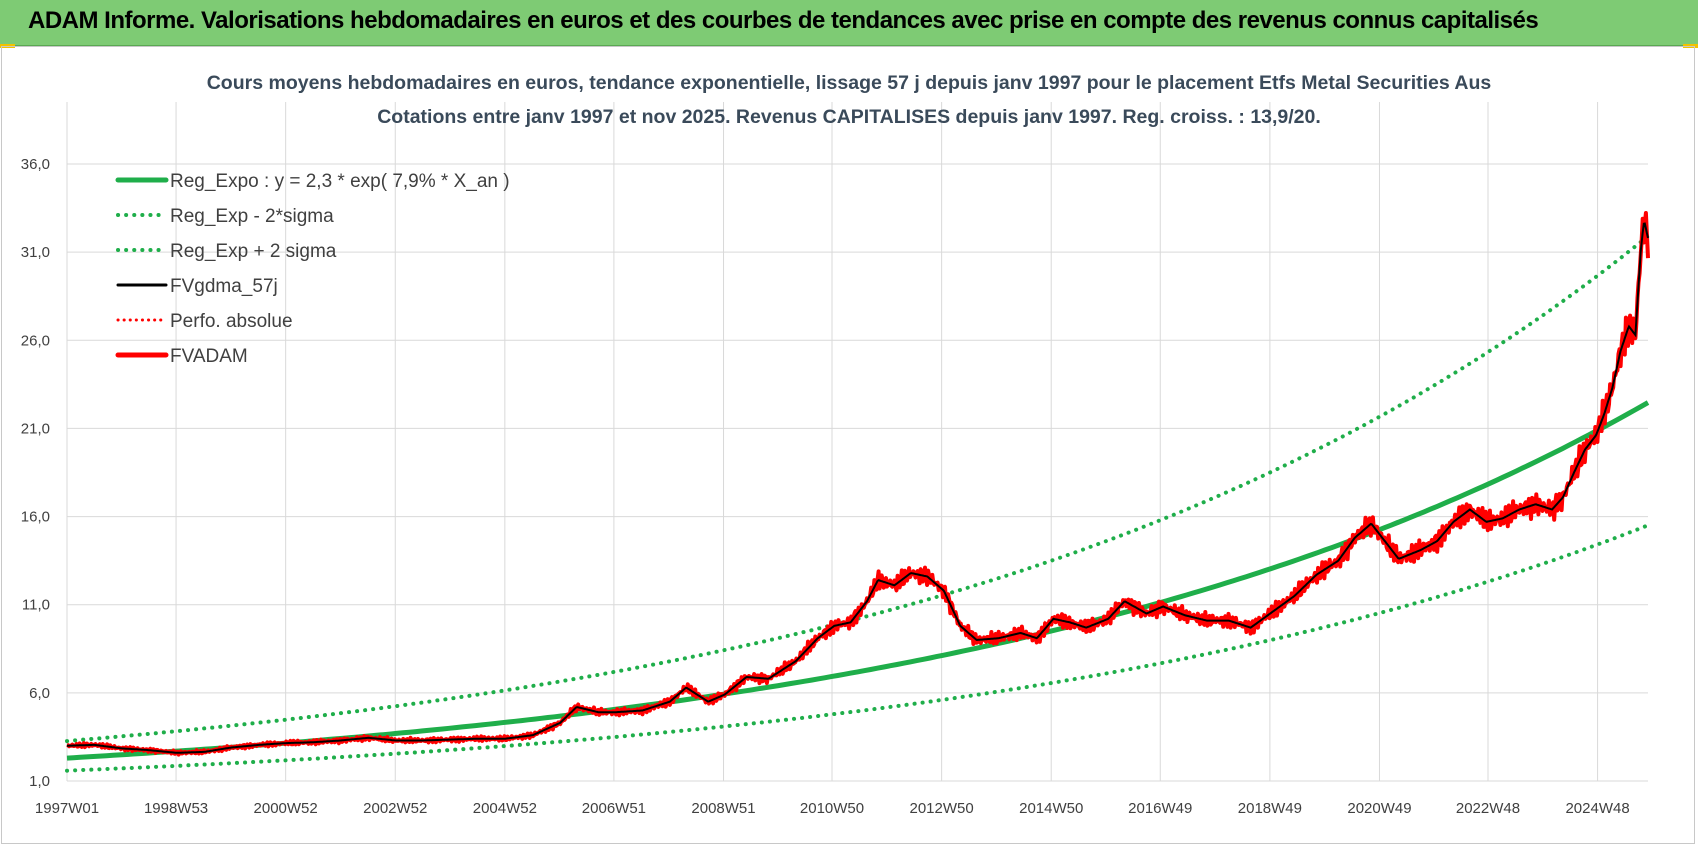  What do you see at coordinates (1051, 808) in the screenshot?
I see `x-tick-label: 2014W50` at bounding box center [1051, 808].